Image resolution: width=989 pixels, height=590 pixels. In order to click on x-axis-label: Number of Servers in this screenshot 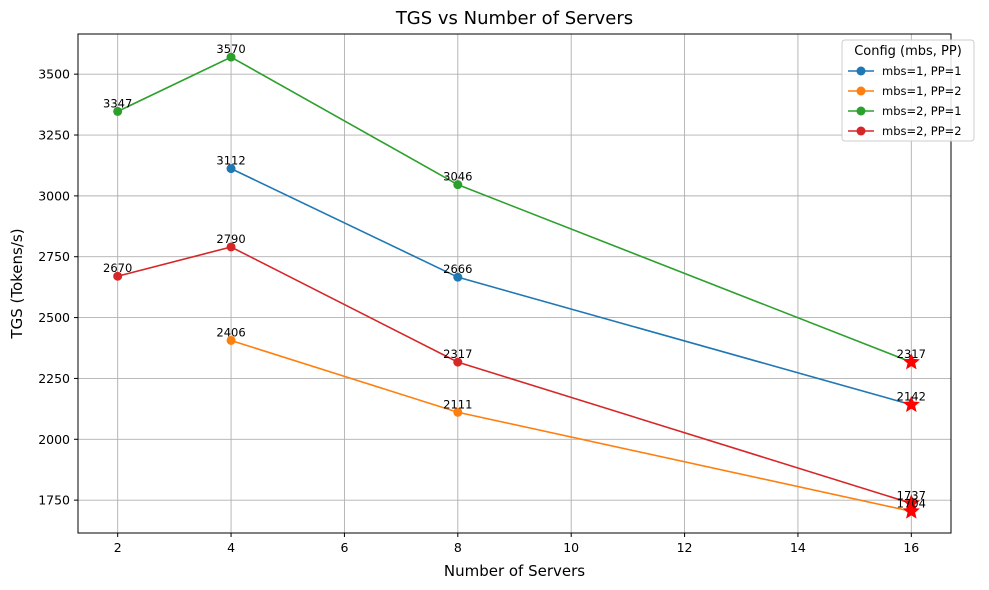, I will do `click(514, 571)`.